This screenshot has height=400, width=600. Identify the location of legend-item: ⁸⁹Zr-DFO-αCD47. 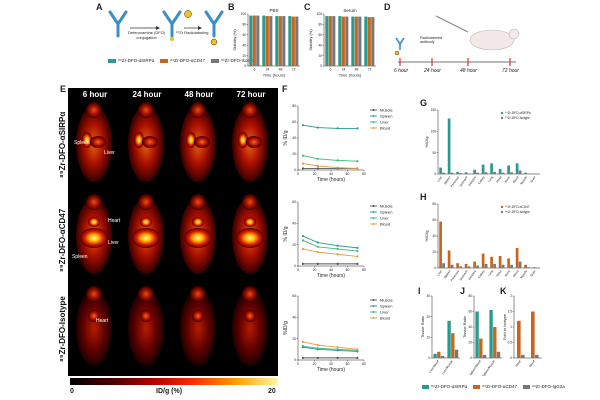
(495, 386).